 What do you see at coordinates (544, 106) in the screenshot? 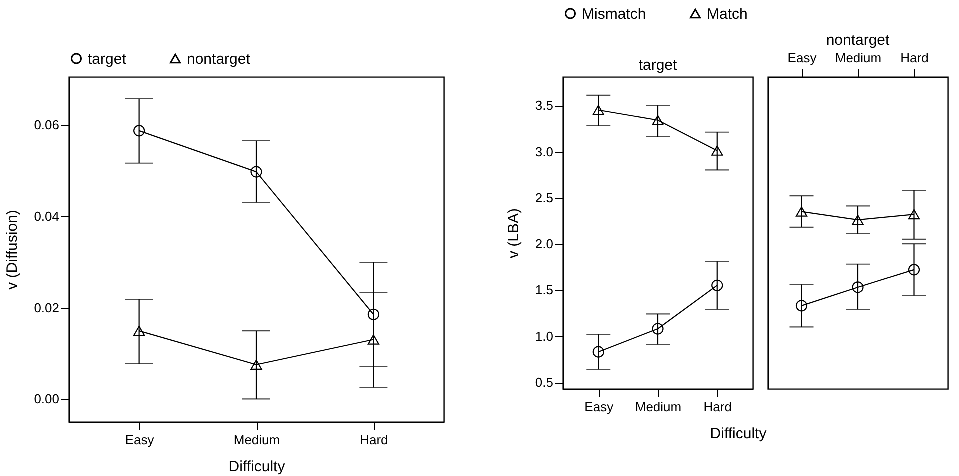
I see `y-tick-label: 3.5` at bounding box center [544, 106].